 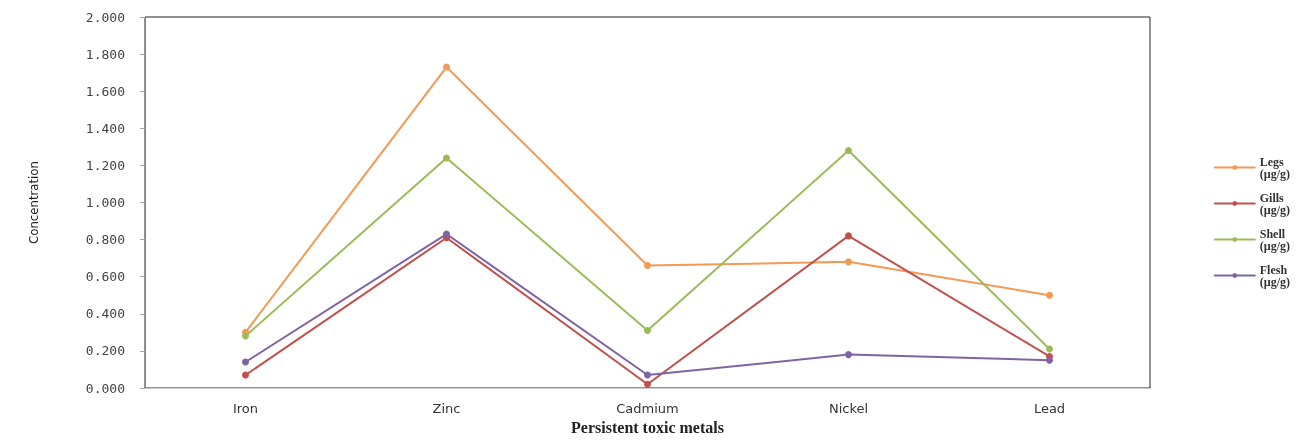 I want to click on x-tick-label: Zinc, so click(x=446, y=408).